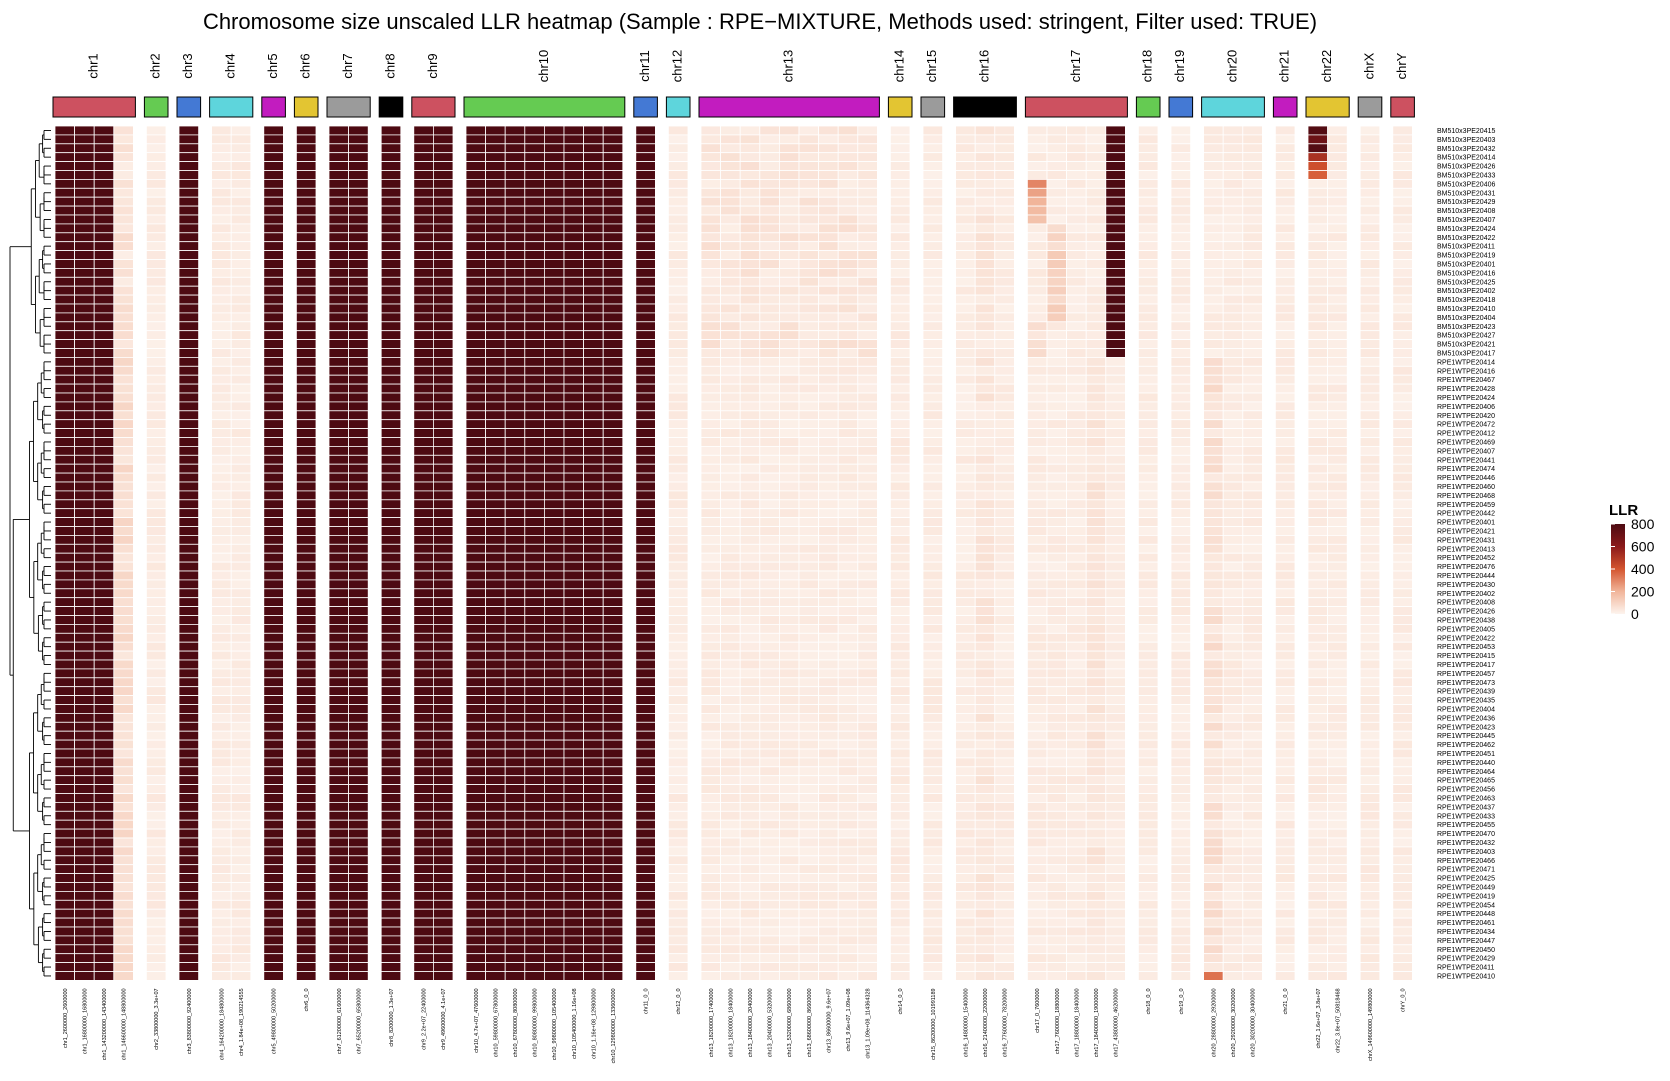 This screenshot has width=1670, height=1081. Describe the element at coordinates (389, 65) in the screenshot. I see `chromosome-label-chr8: chr8` at that location.